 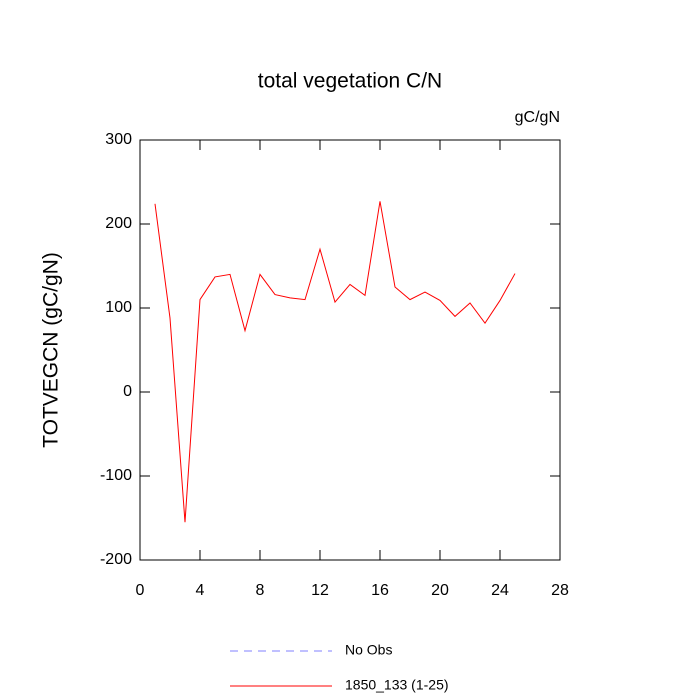 I want to click on x-tick-label: 28, so click(x=560, y=590).